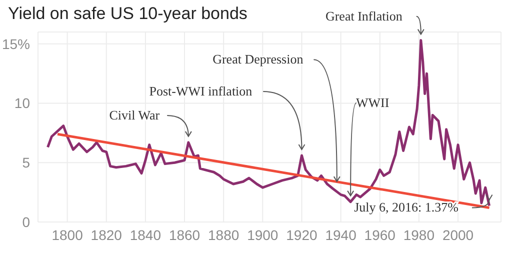 The height and width of the screenshot is (263, 513). I want to click on annotation: Civil War, so click(134, 114).